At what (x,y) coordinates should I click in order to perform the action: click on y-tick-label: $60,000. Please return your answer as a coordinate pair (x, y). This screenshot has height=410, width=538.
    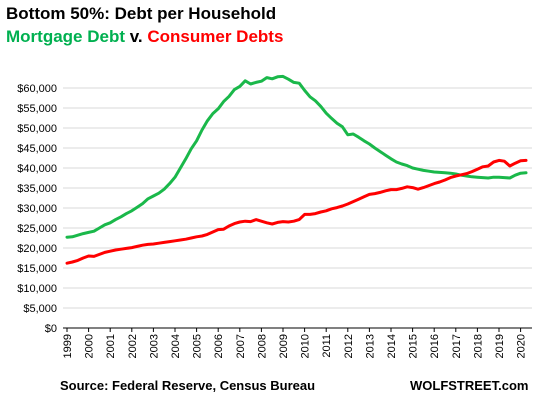
    Looking at the image, I should click on (37, 89).